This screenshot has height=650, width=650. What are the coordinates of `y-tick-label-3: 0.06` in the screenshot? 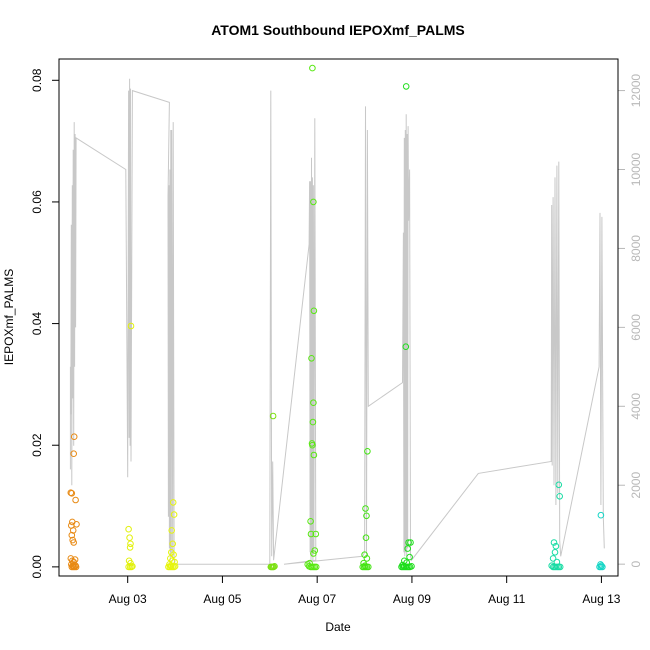 It's located at (37, 202).